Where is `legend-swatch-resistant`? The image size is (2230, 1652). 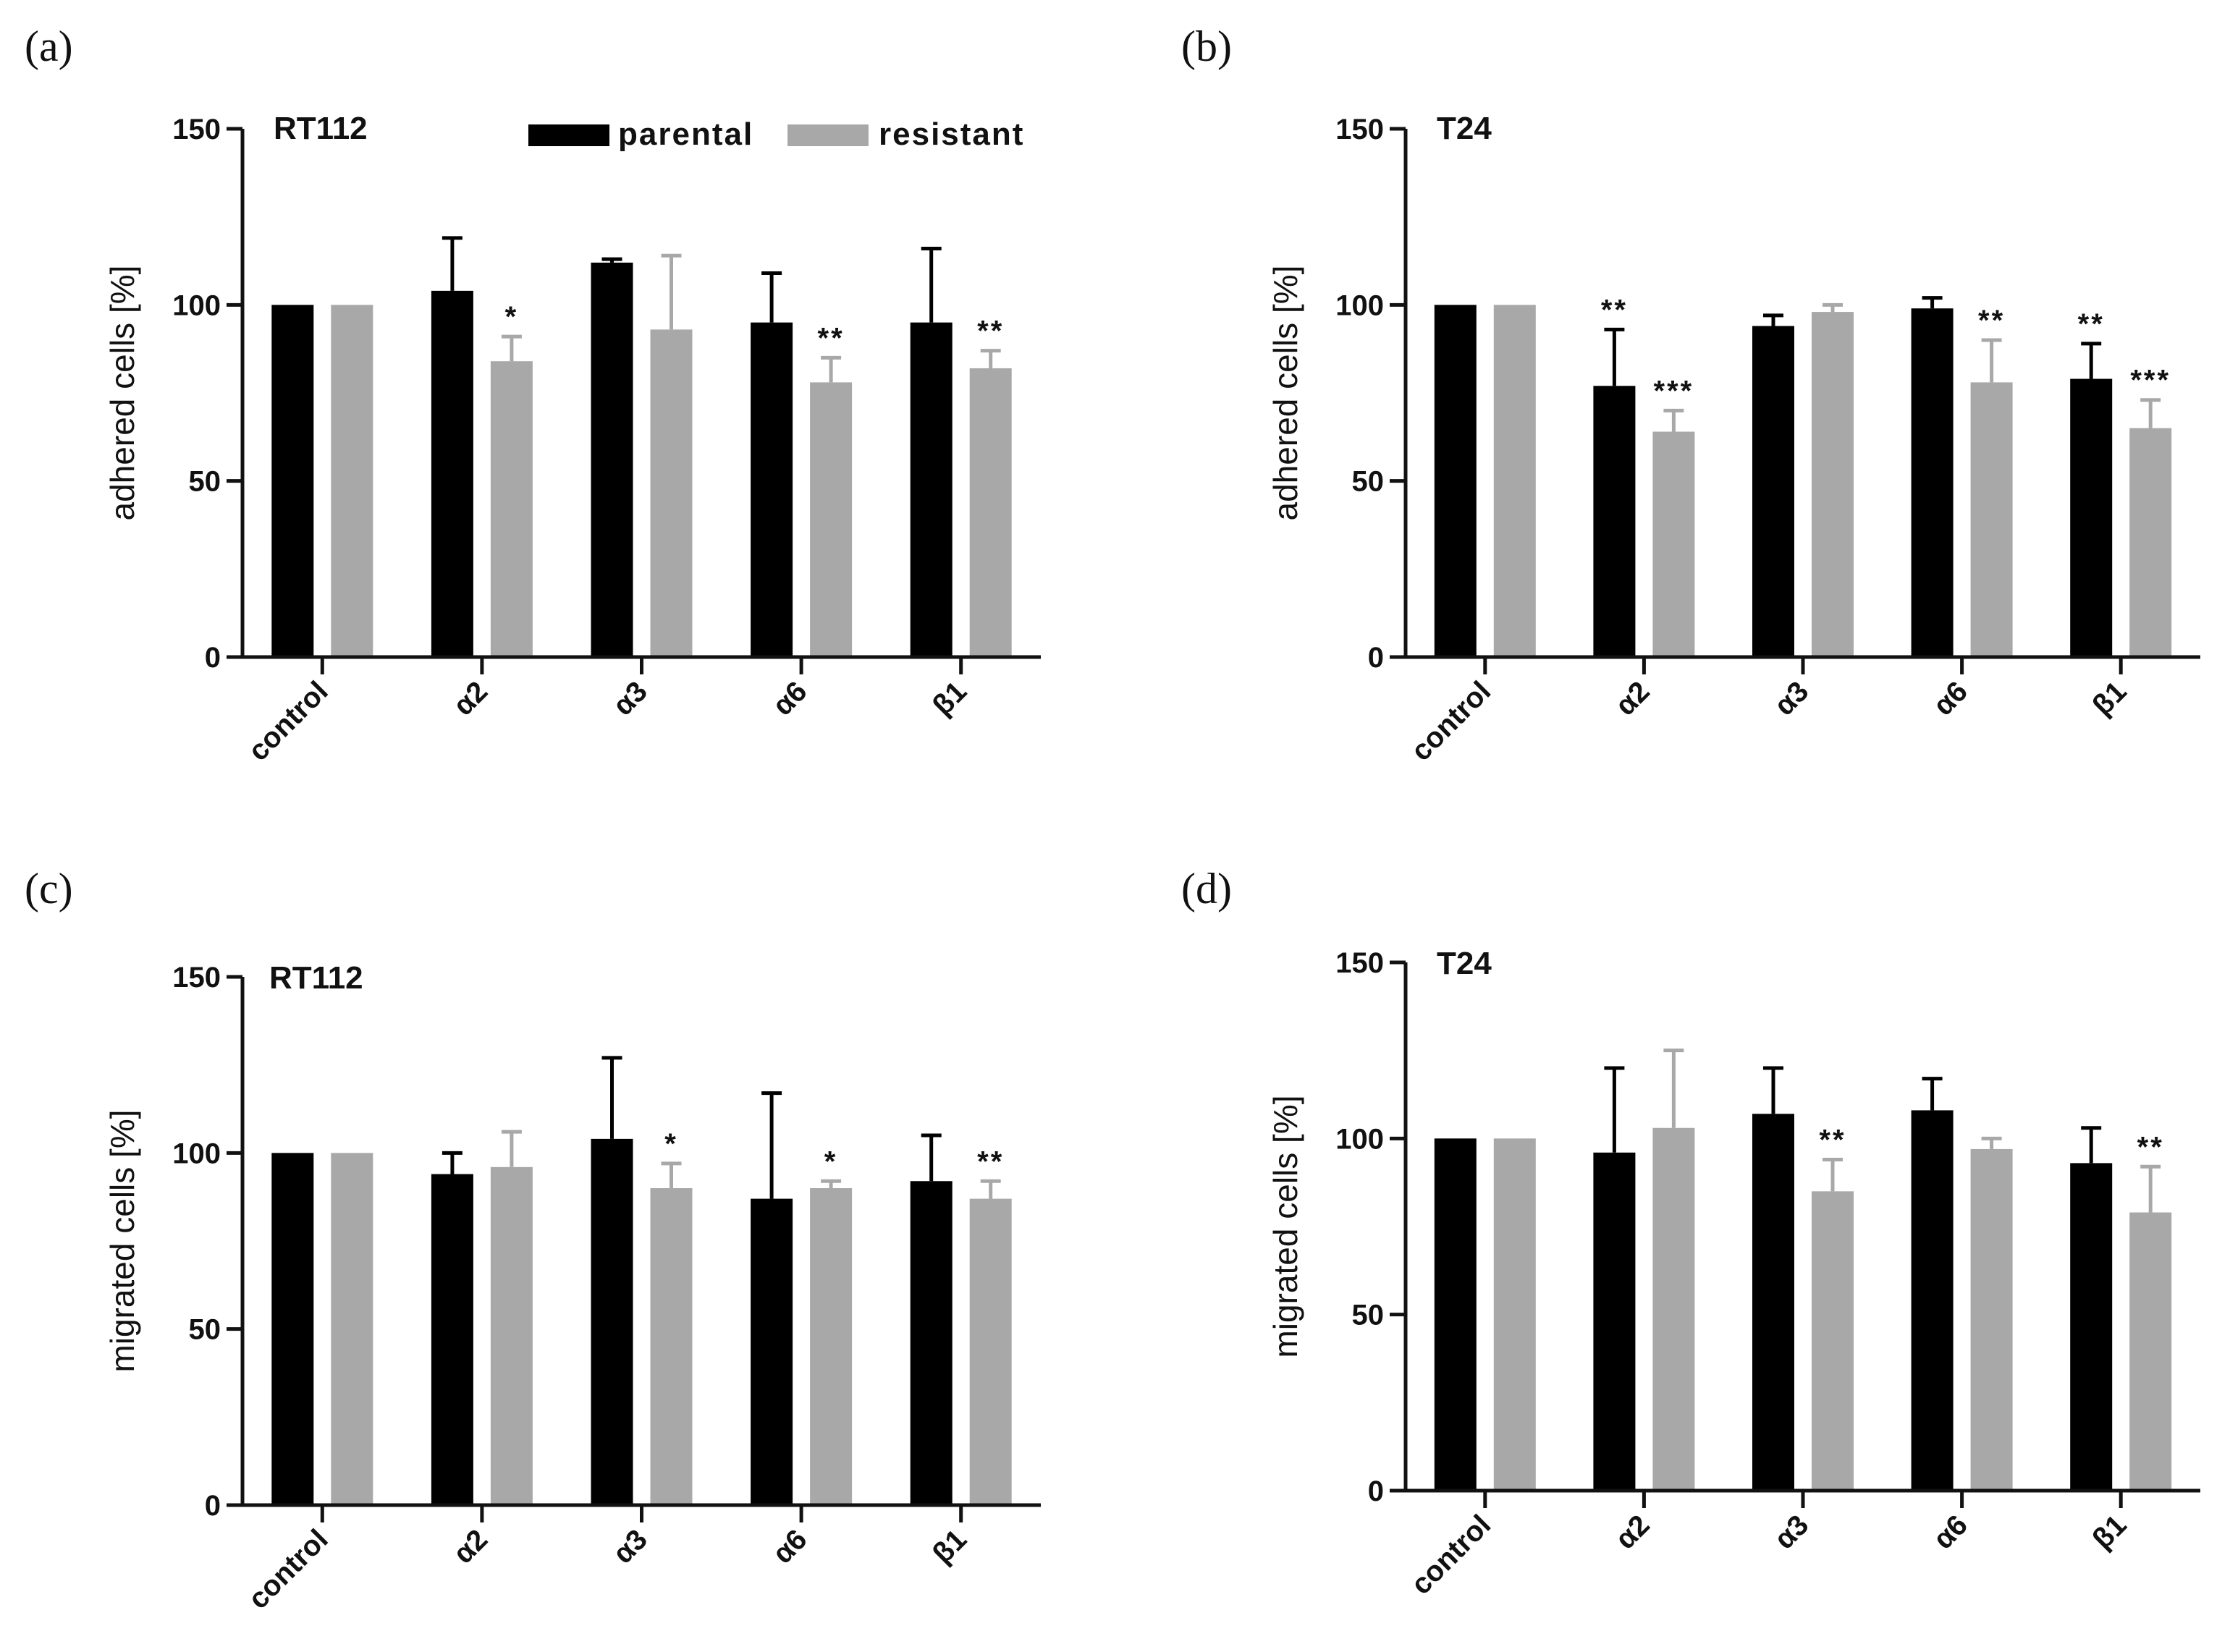 legend-swatch-resistant is located at coordinates (828, 135).